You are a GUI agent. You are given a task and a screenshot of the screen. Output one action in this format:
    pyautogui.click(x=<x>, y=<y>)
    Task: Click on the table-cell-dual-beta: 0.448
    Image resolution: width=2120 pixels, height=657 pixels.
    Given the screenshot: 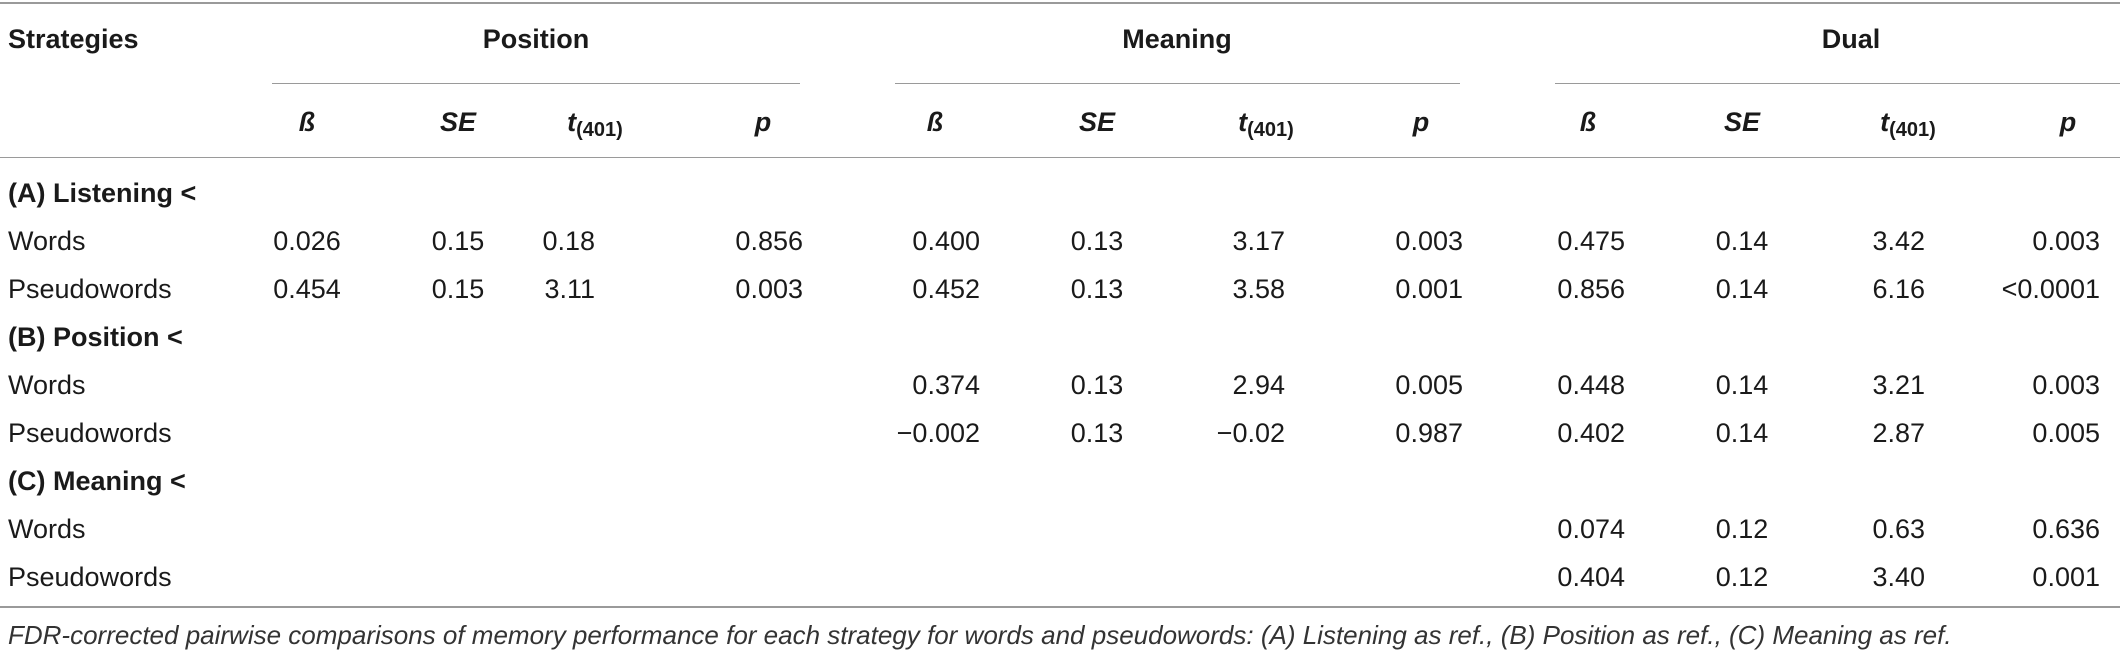 What is the action you would take?
    pyautogui.click(x=1591, y=385)
    